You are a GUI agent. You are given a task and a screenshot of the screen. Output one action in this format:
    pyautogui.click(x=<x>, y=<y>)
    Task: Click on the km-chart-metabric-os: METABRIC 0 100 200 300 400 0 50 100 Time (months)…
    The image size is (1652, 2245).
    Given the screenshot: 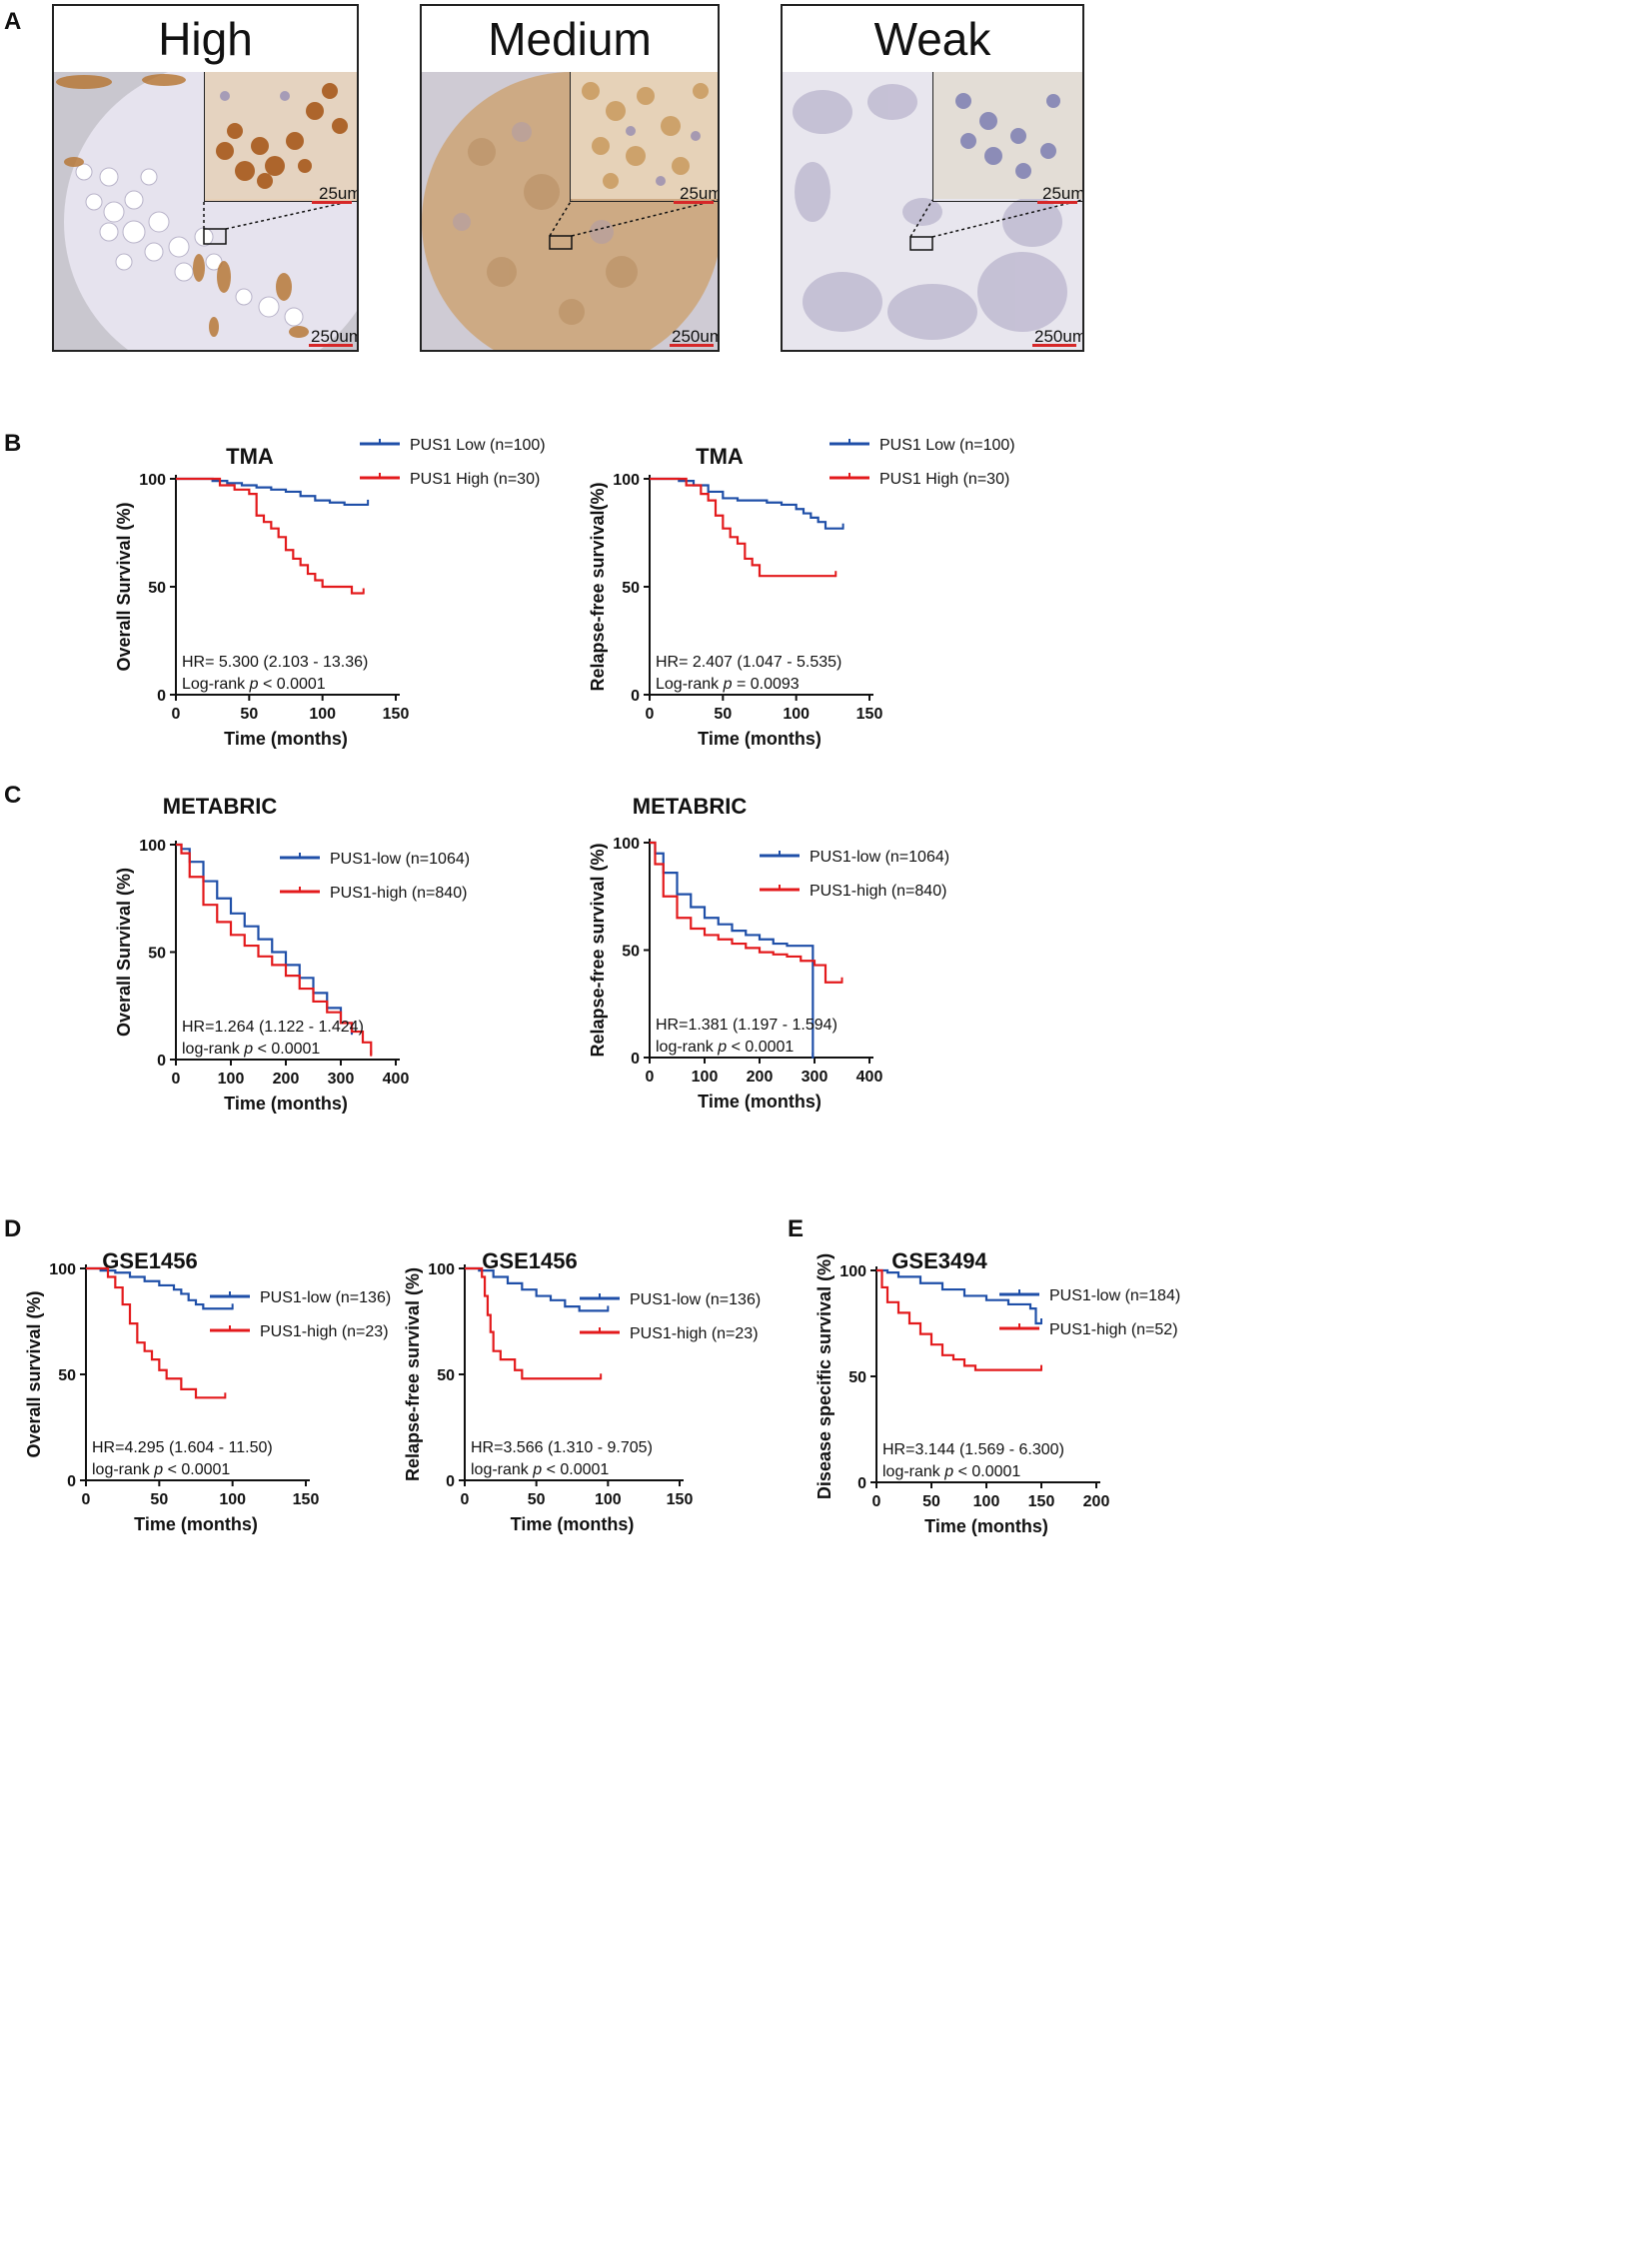 What is the action you would take?
    pyautogui.click(x=292, y=954)
    